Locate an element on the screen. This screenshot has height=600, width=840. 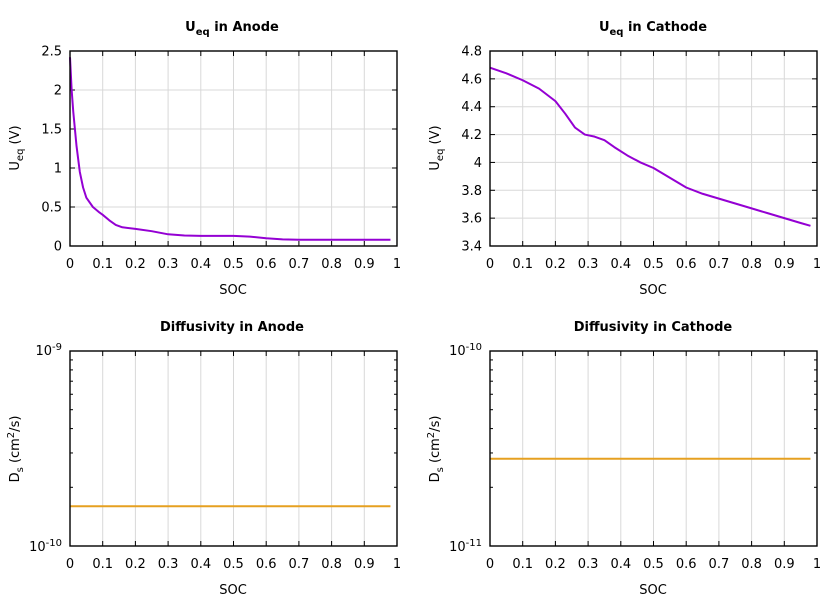
y-ticks: 0 0.5 1 1.5 2 2.5 is located at coordinates (219, 150).